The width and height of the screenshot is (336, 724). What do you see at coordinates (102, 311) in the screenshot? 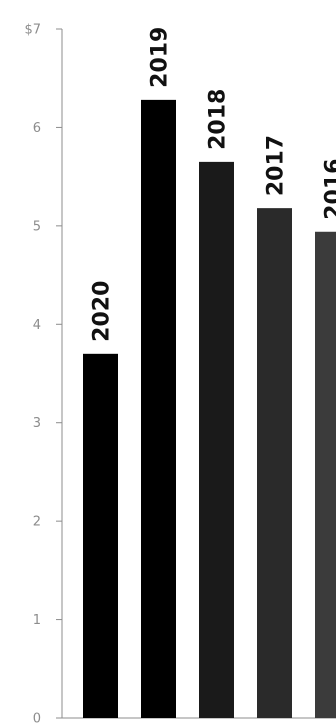
I see `bar-label-2020: 2020` at bounding box center [102, 311].